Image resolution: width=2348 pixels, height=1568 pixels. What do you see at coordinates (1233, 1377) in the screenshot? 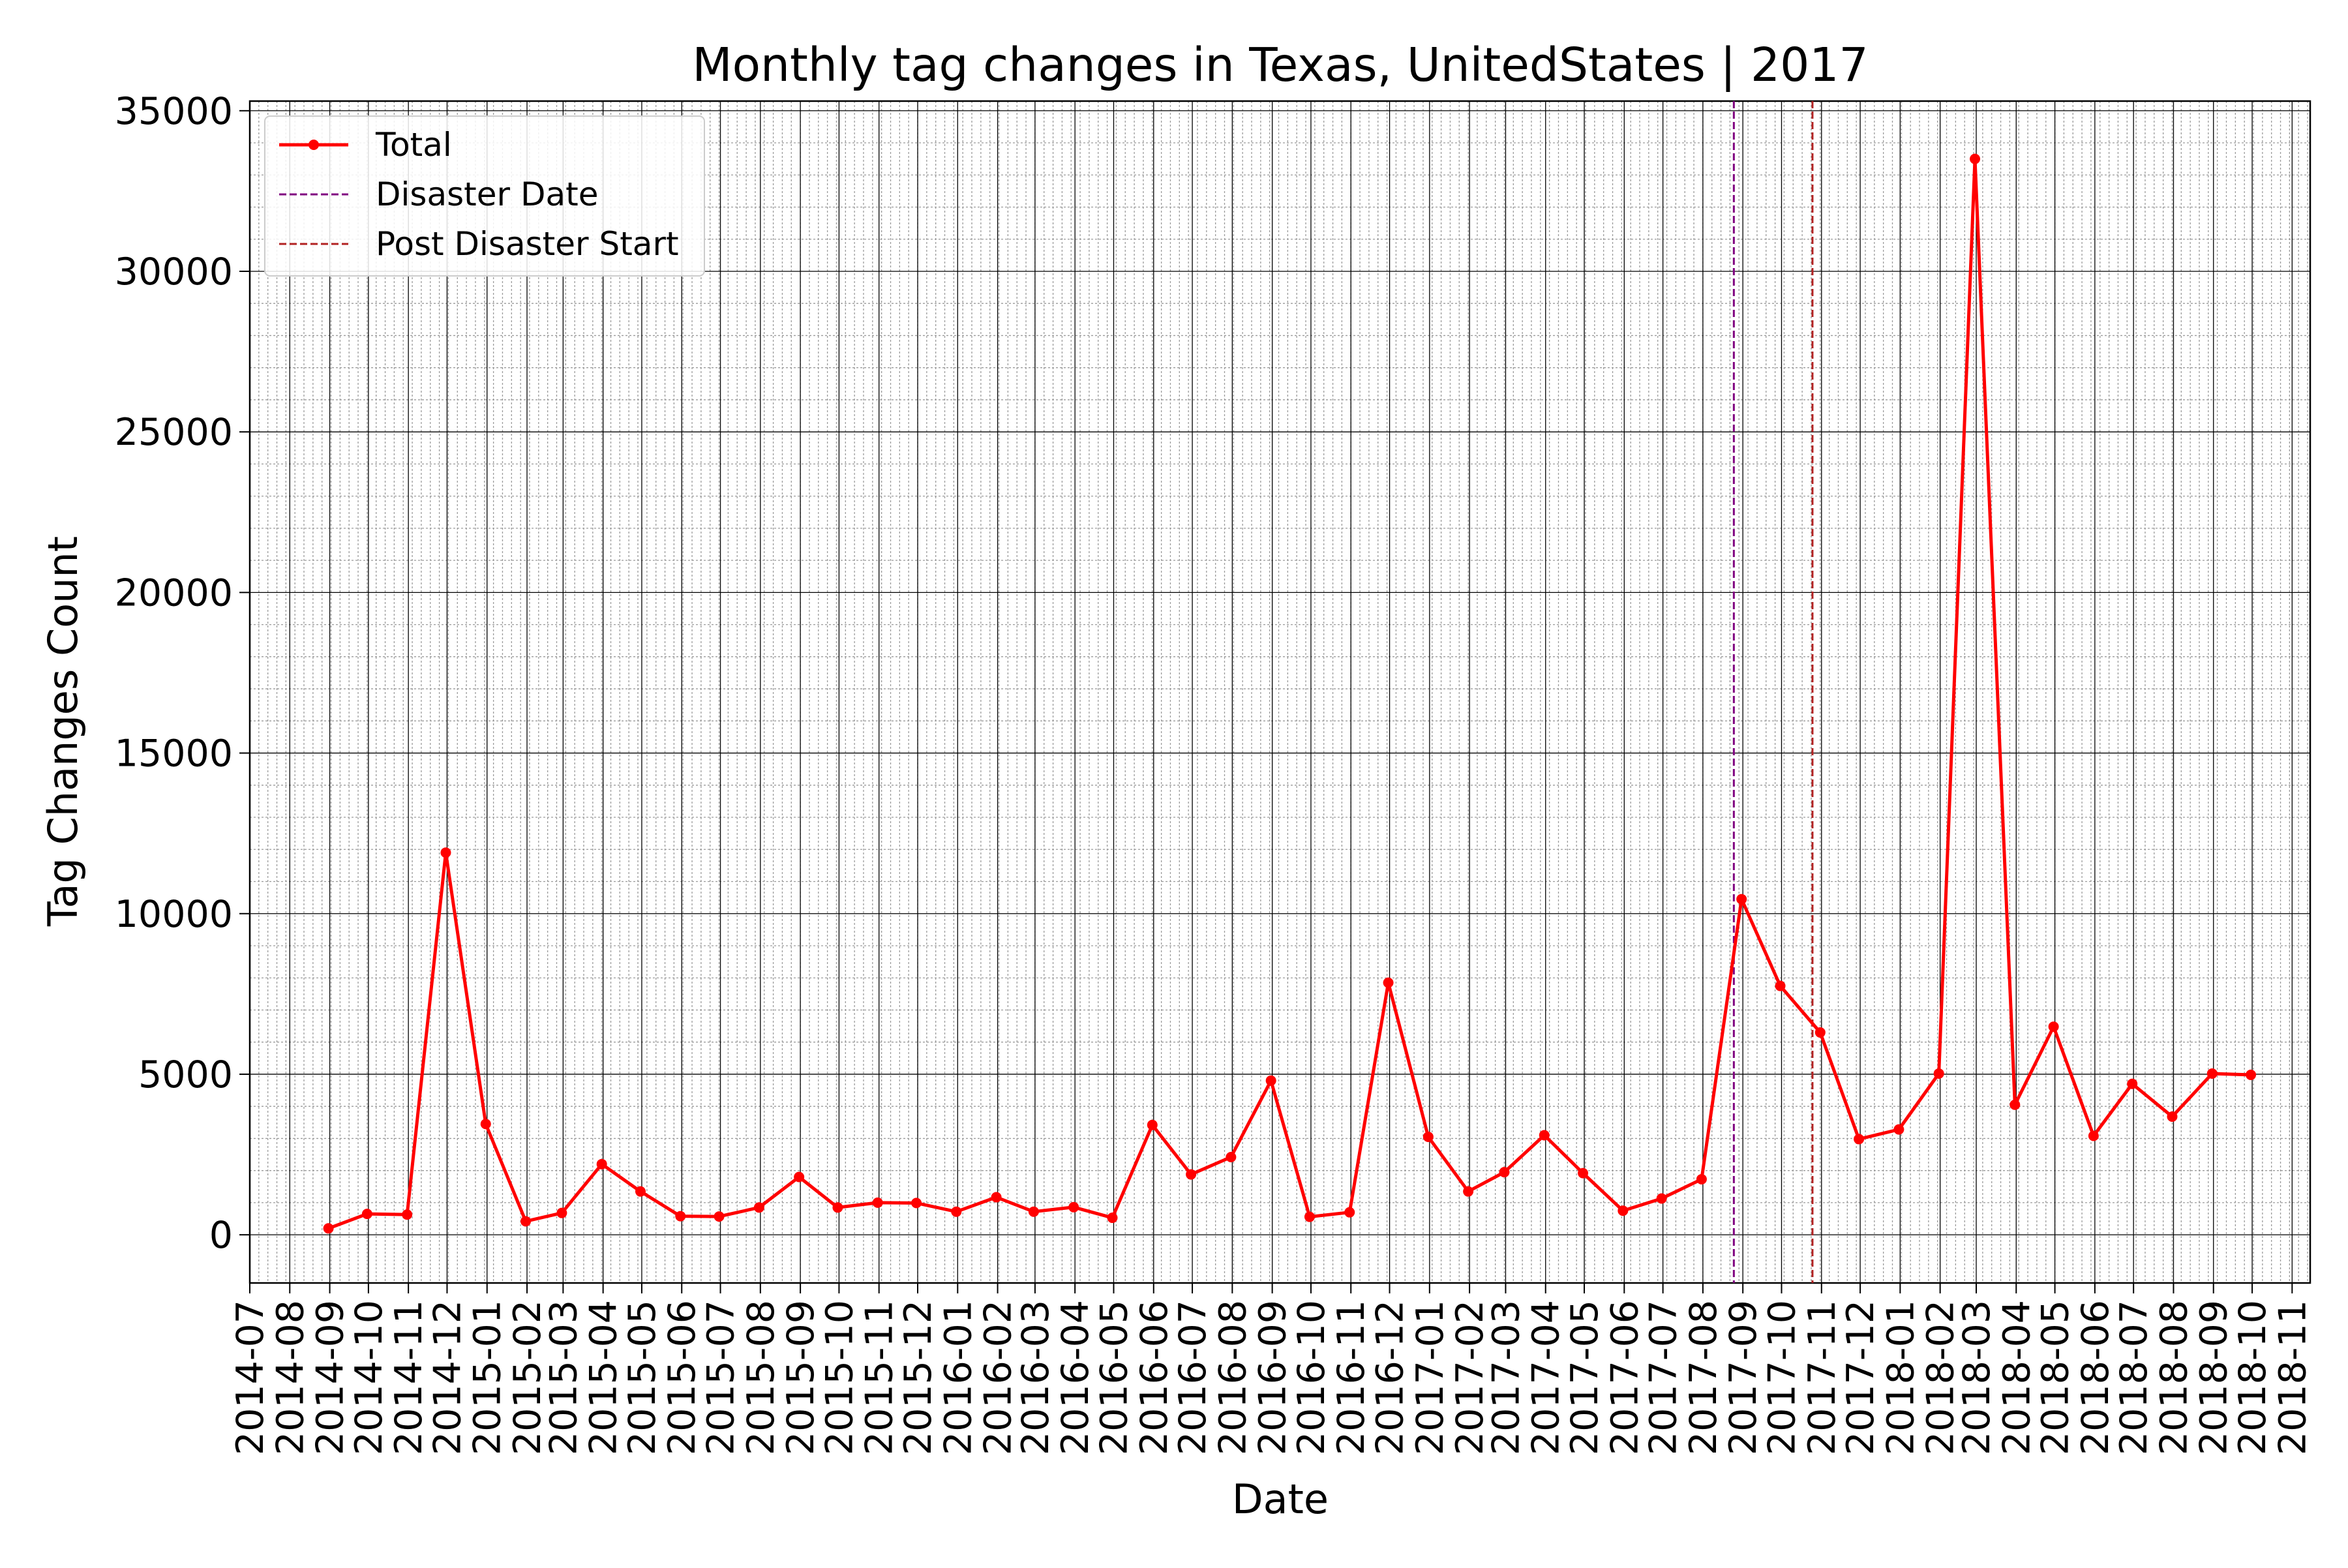
I see `x-tick-label: 2016-08` at bounding box center [1233, 1377].